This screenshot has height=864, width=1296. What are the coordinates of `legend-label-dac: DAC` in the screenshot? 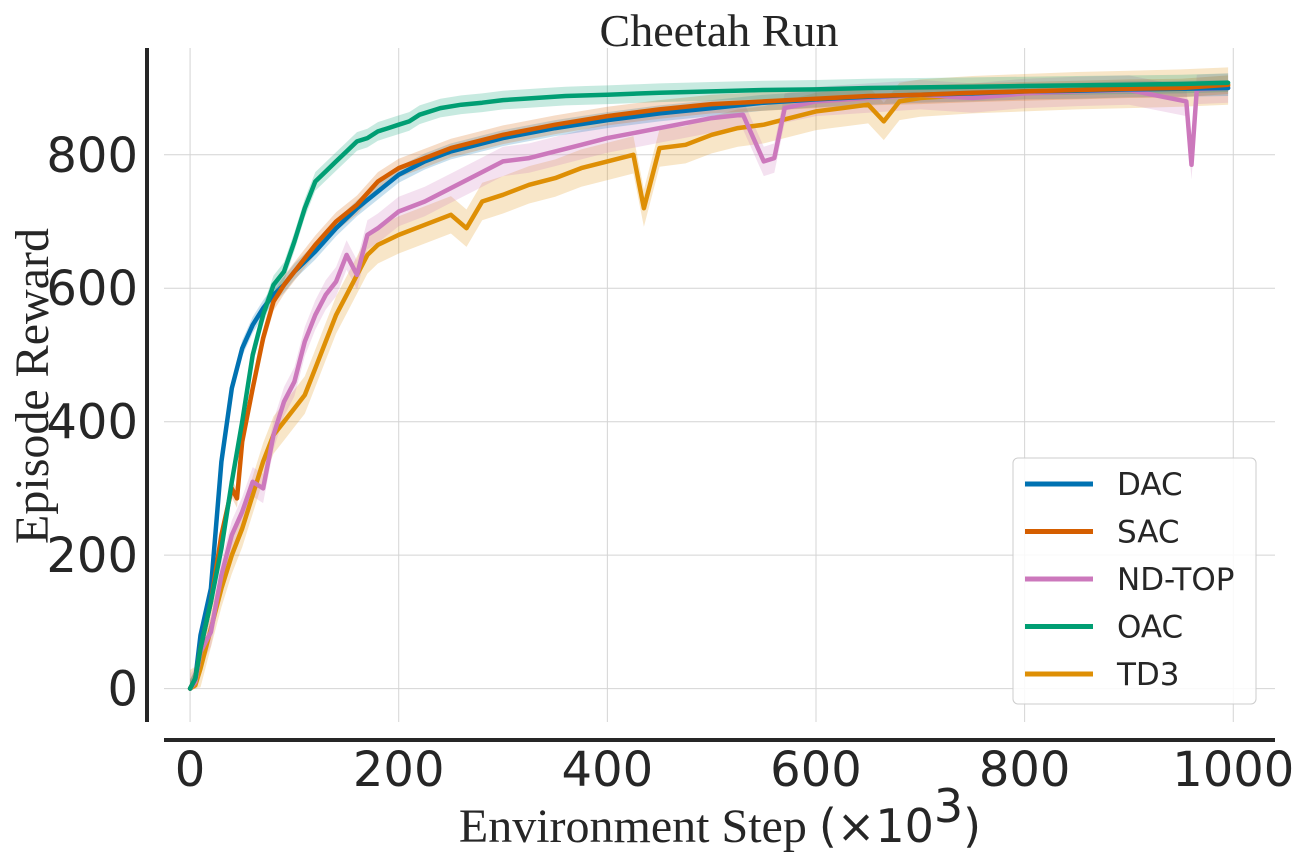 It's located at (1150, 485).